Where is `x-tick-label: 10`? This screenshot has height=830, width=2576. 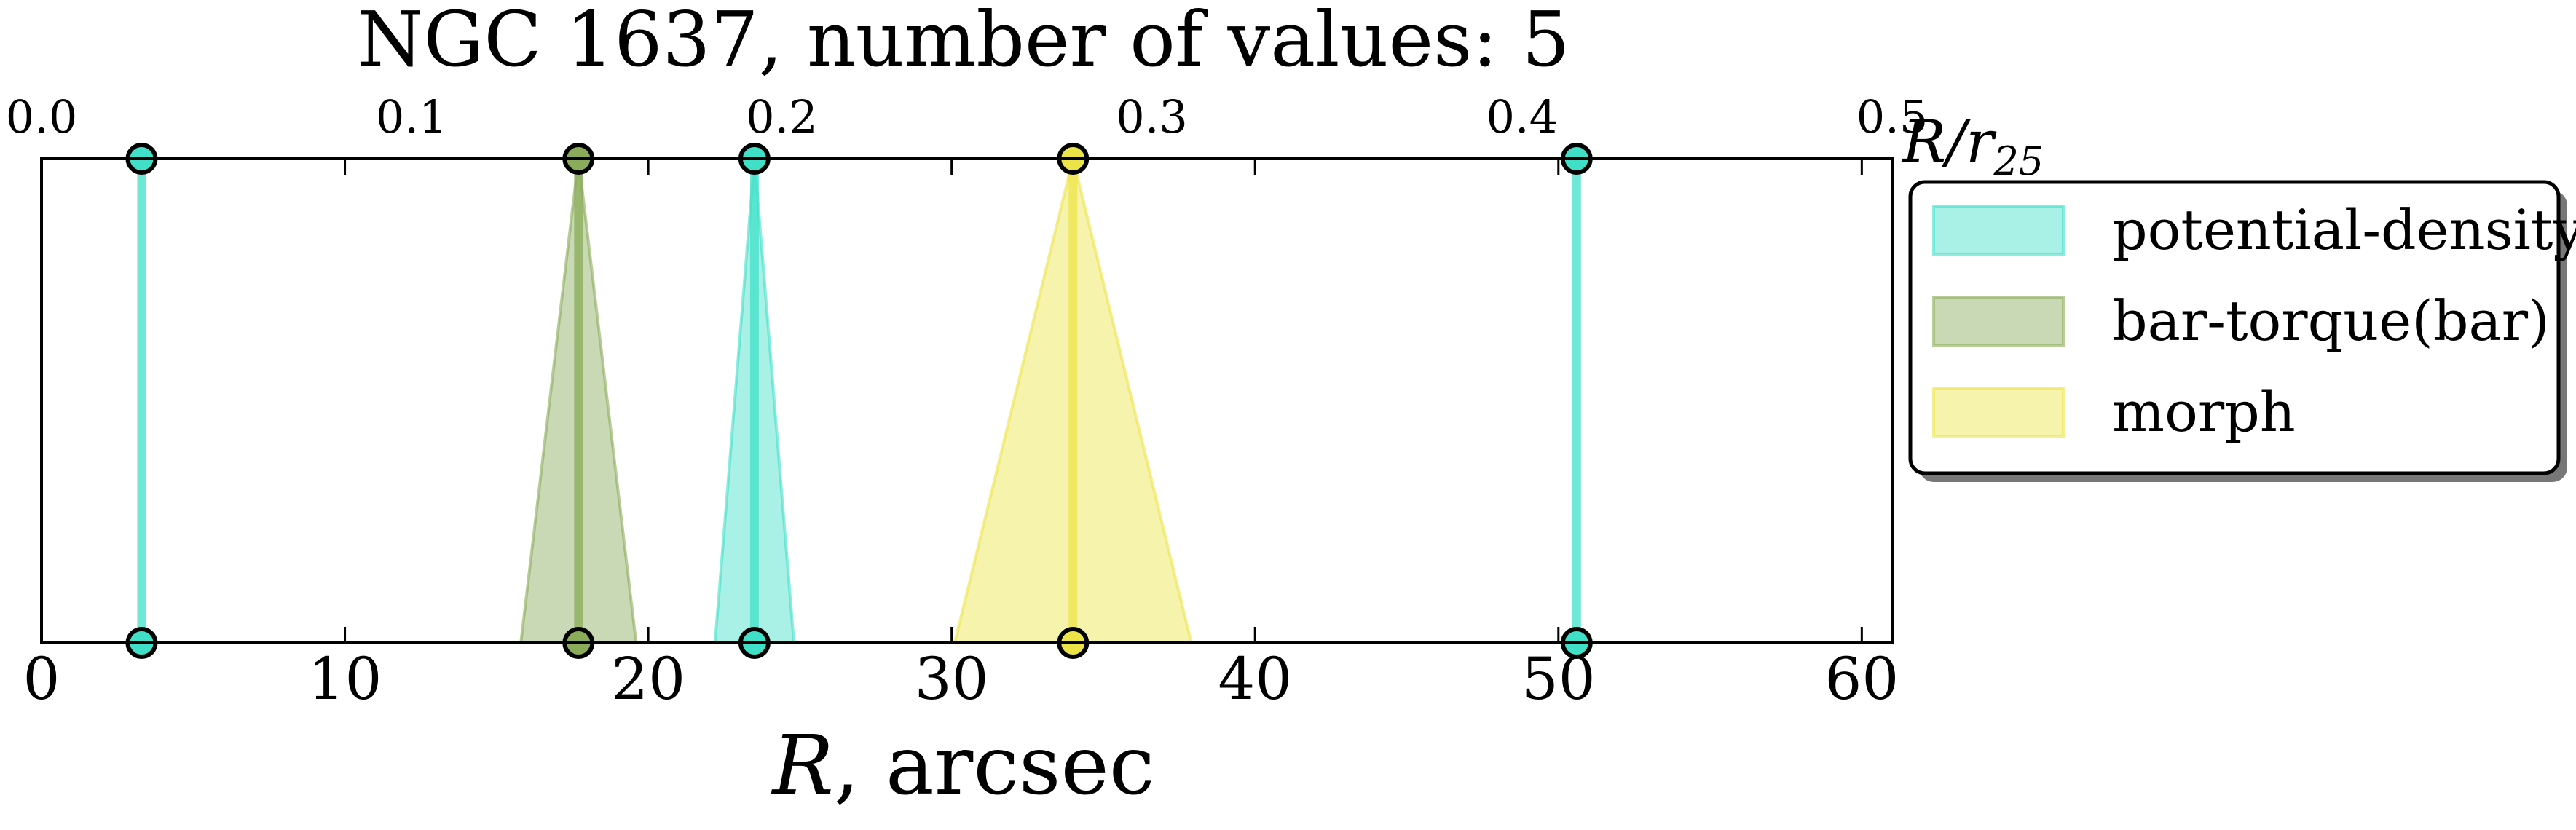 x-tick-label: 10 is located at coordinates (345, 679).